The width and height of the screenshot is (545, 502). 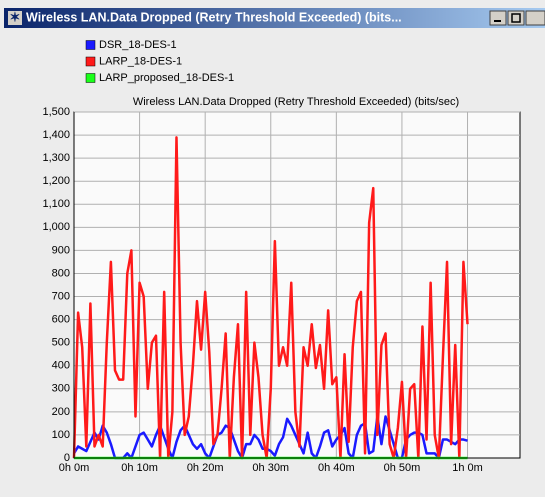 I want to click on y-tick-label: 1,000, so click(x=56, y=227).